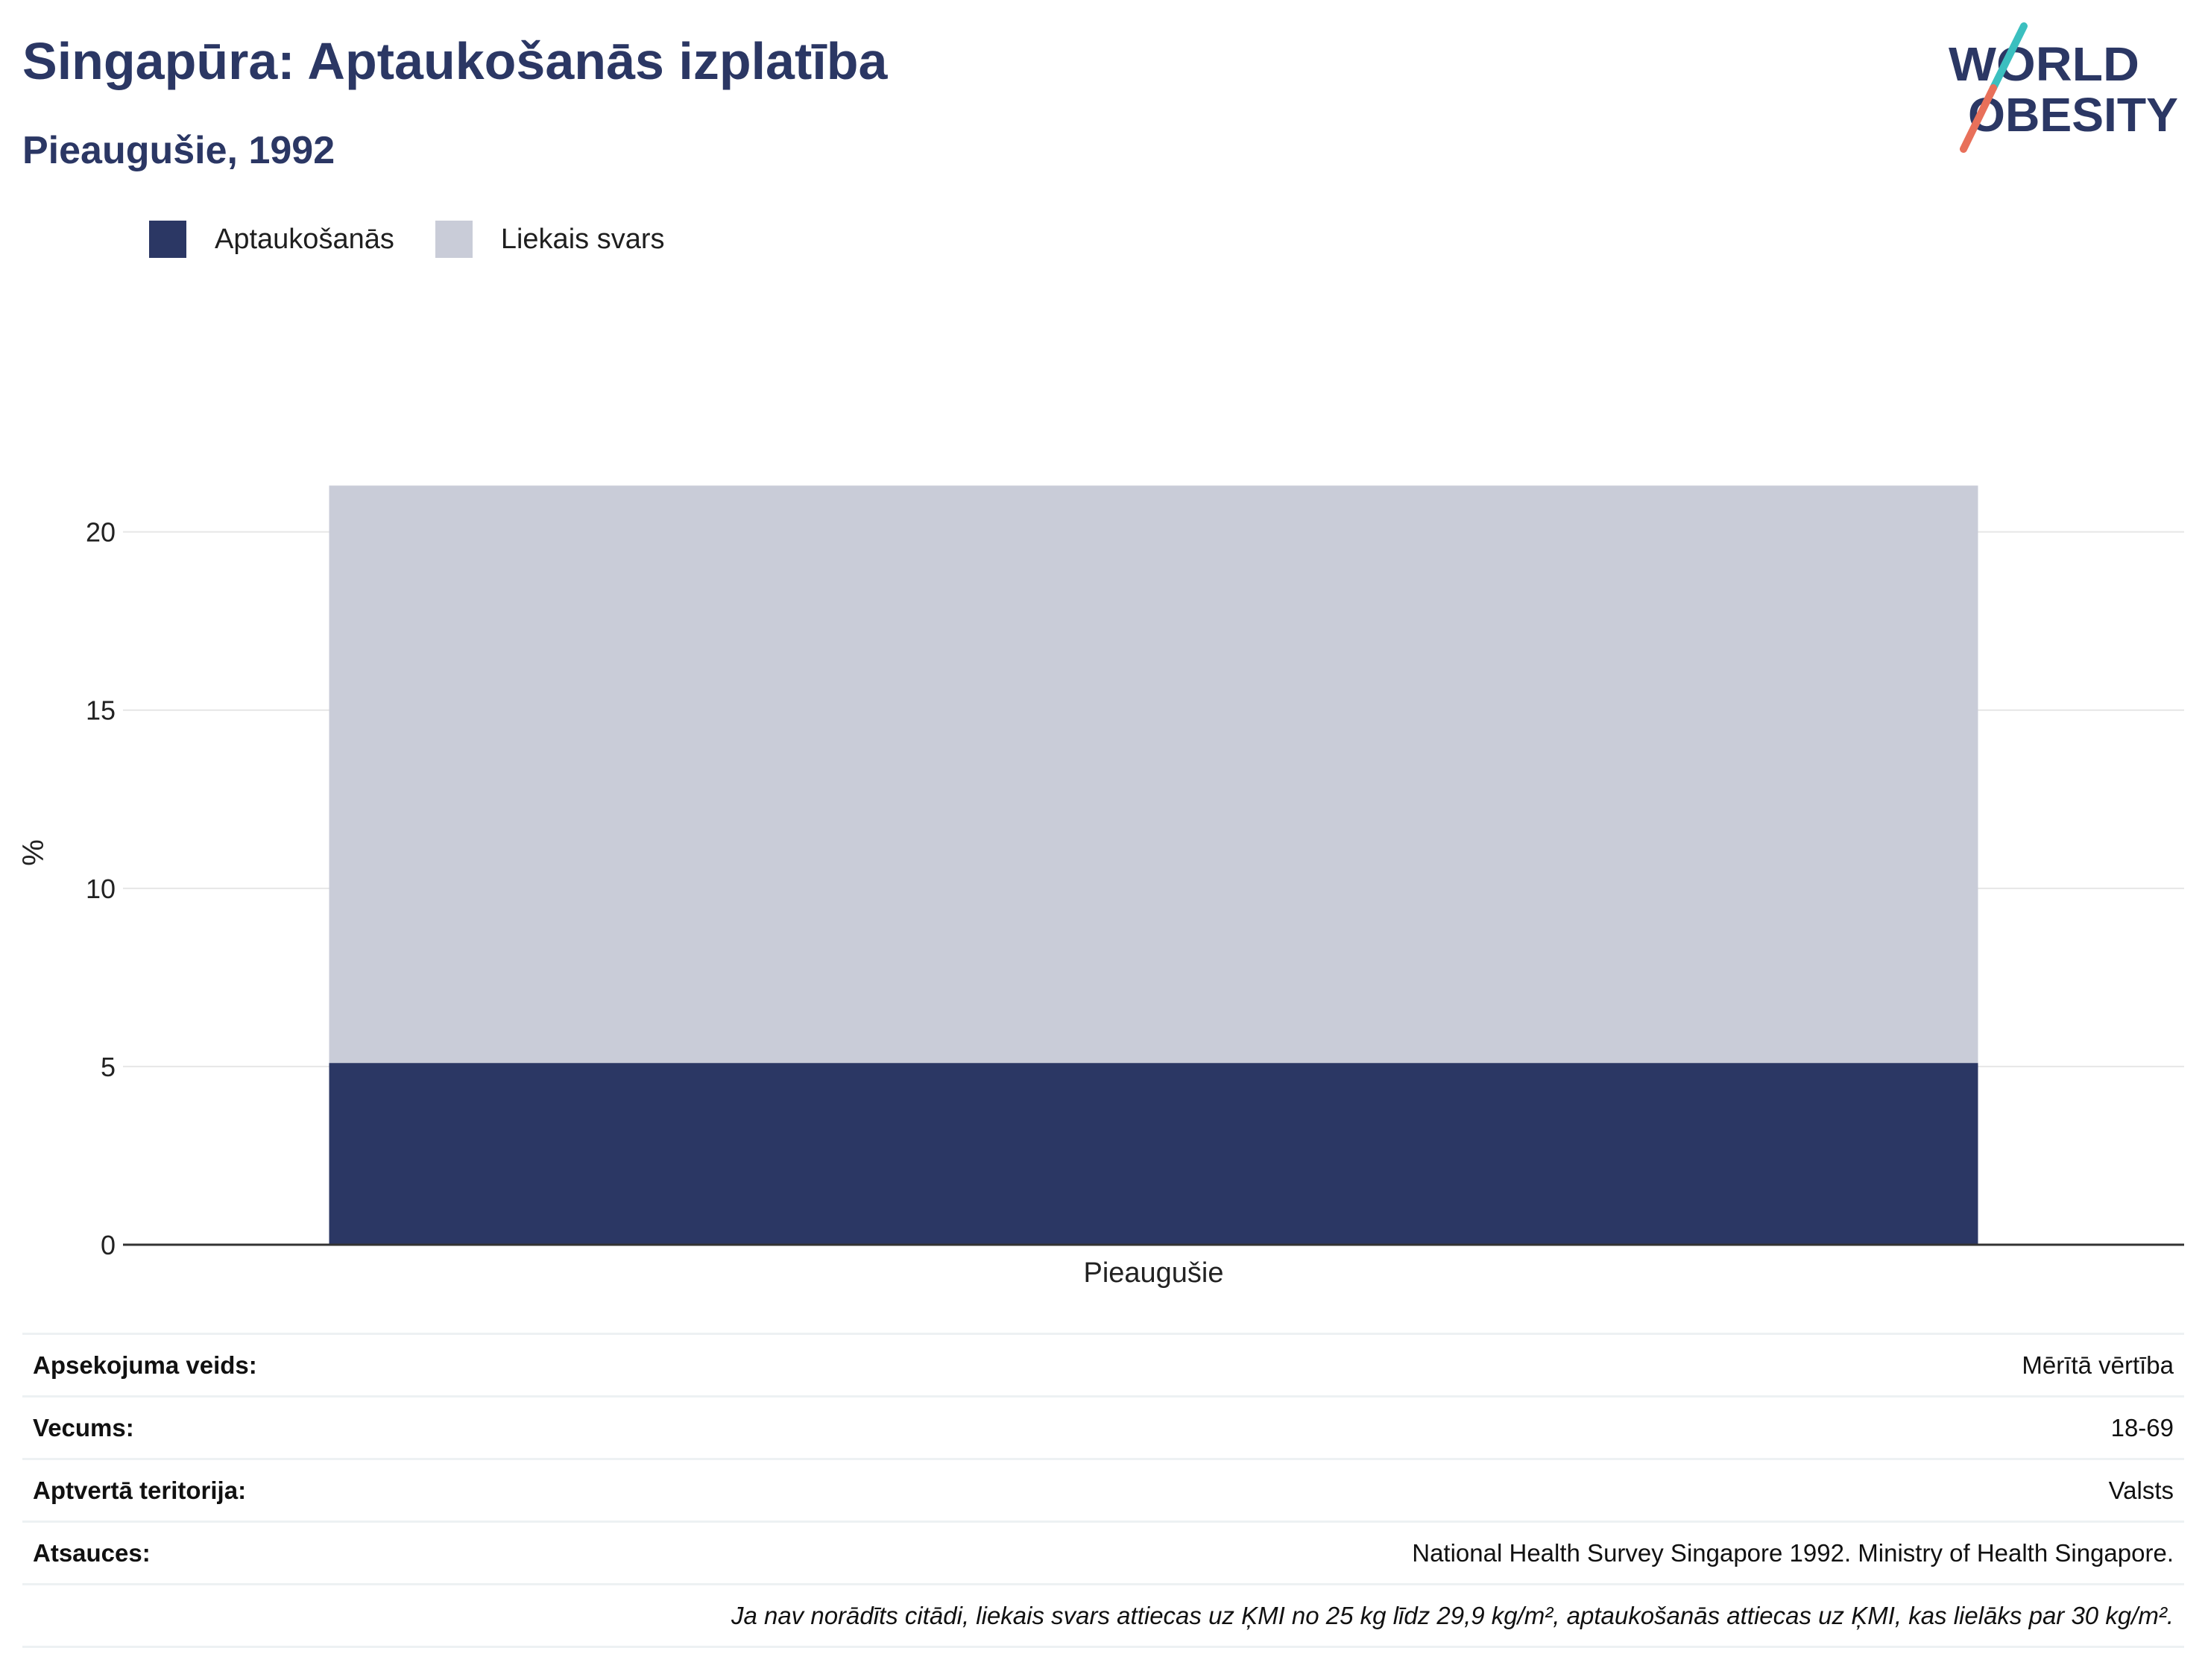 The image size is (2205, 1680). Describe the element at coordinates (427, 239) in the screenshot. I see `chart-legend: Aptaukošanās Liekais svars` at that location.